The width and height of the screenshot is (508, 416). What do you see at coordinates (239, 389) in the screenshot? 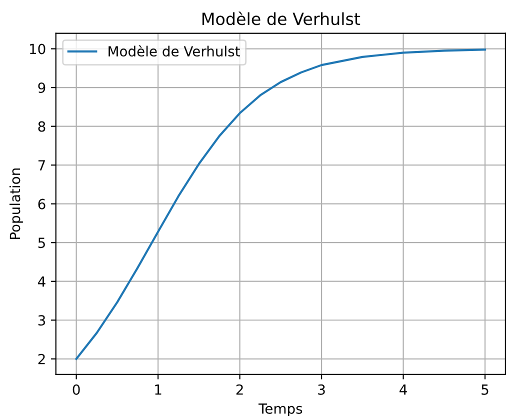
I see `x-tick-label: 2` at bounding box center [239, 389].